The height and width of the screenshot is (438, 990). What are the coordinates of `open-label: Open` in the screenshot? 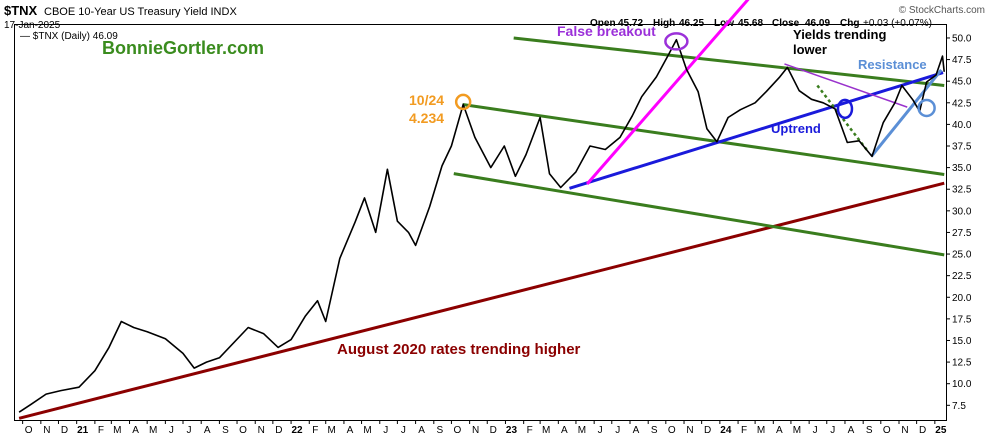 It's located at (603, 23).